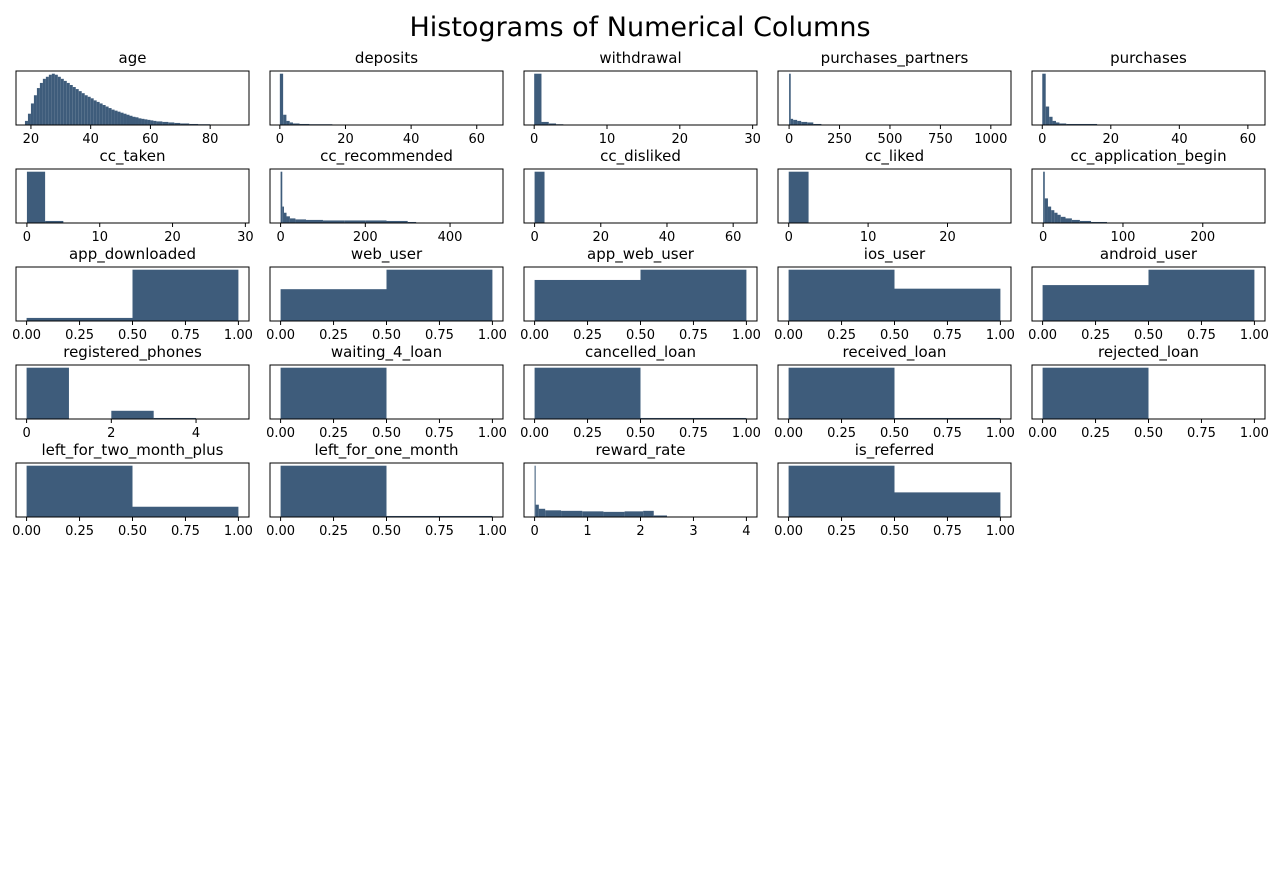  I want to click on x-tick-label: 80, so click(210, 139).